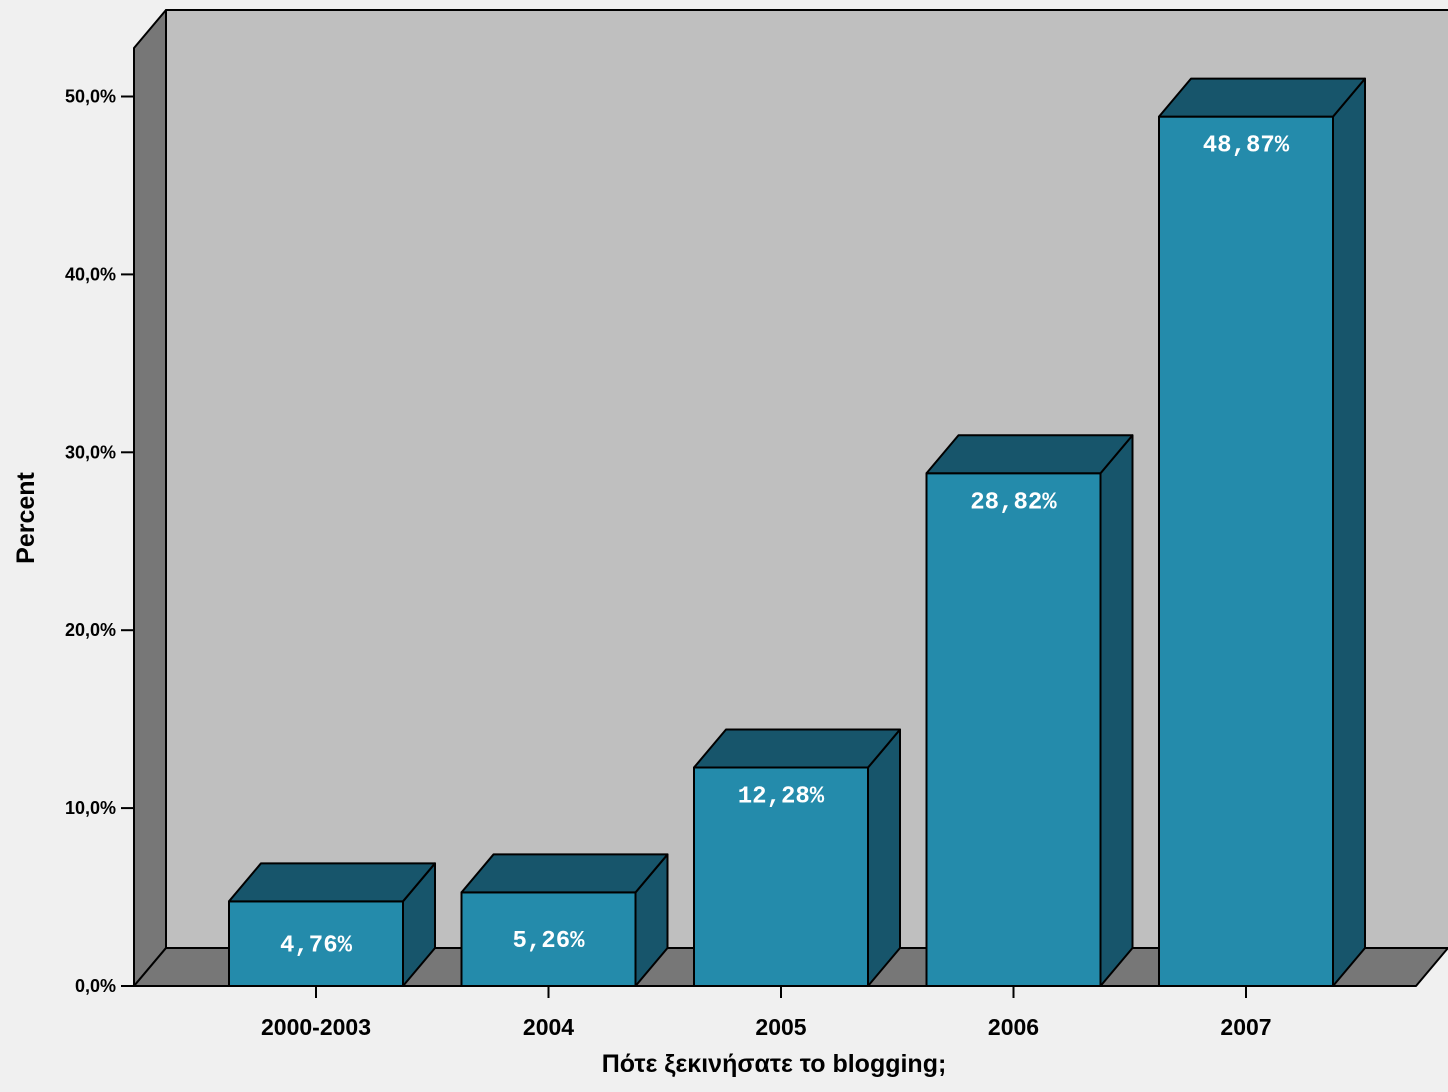  What do you see at coordinates (150, 498) in the screenshot?
I see `side-wall` at bounding box center [150, 498].